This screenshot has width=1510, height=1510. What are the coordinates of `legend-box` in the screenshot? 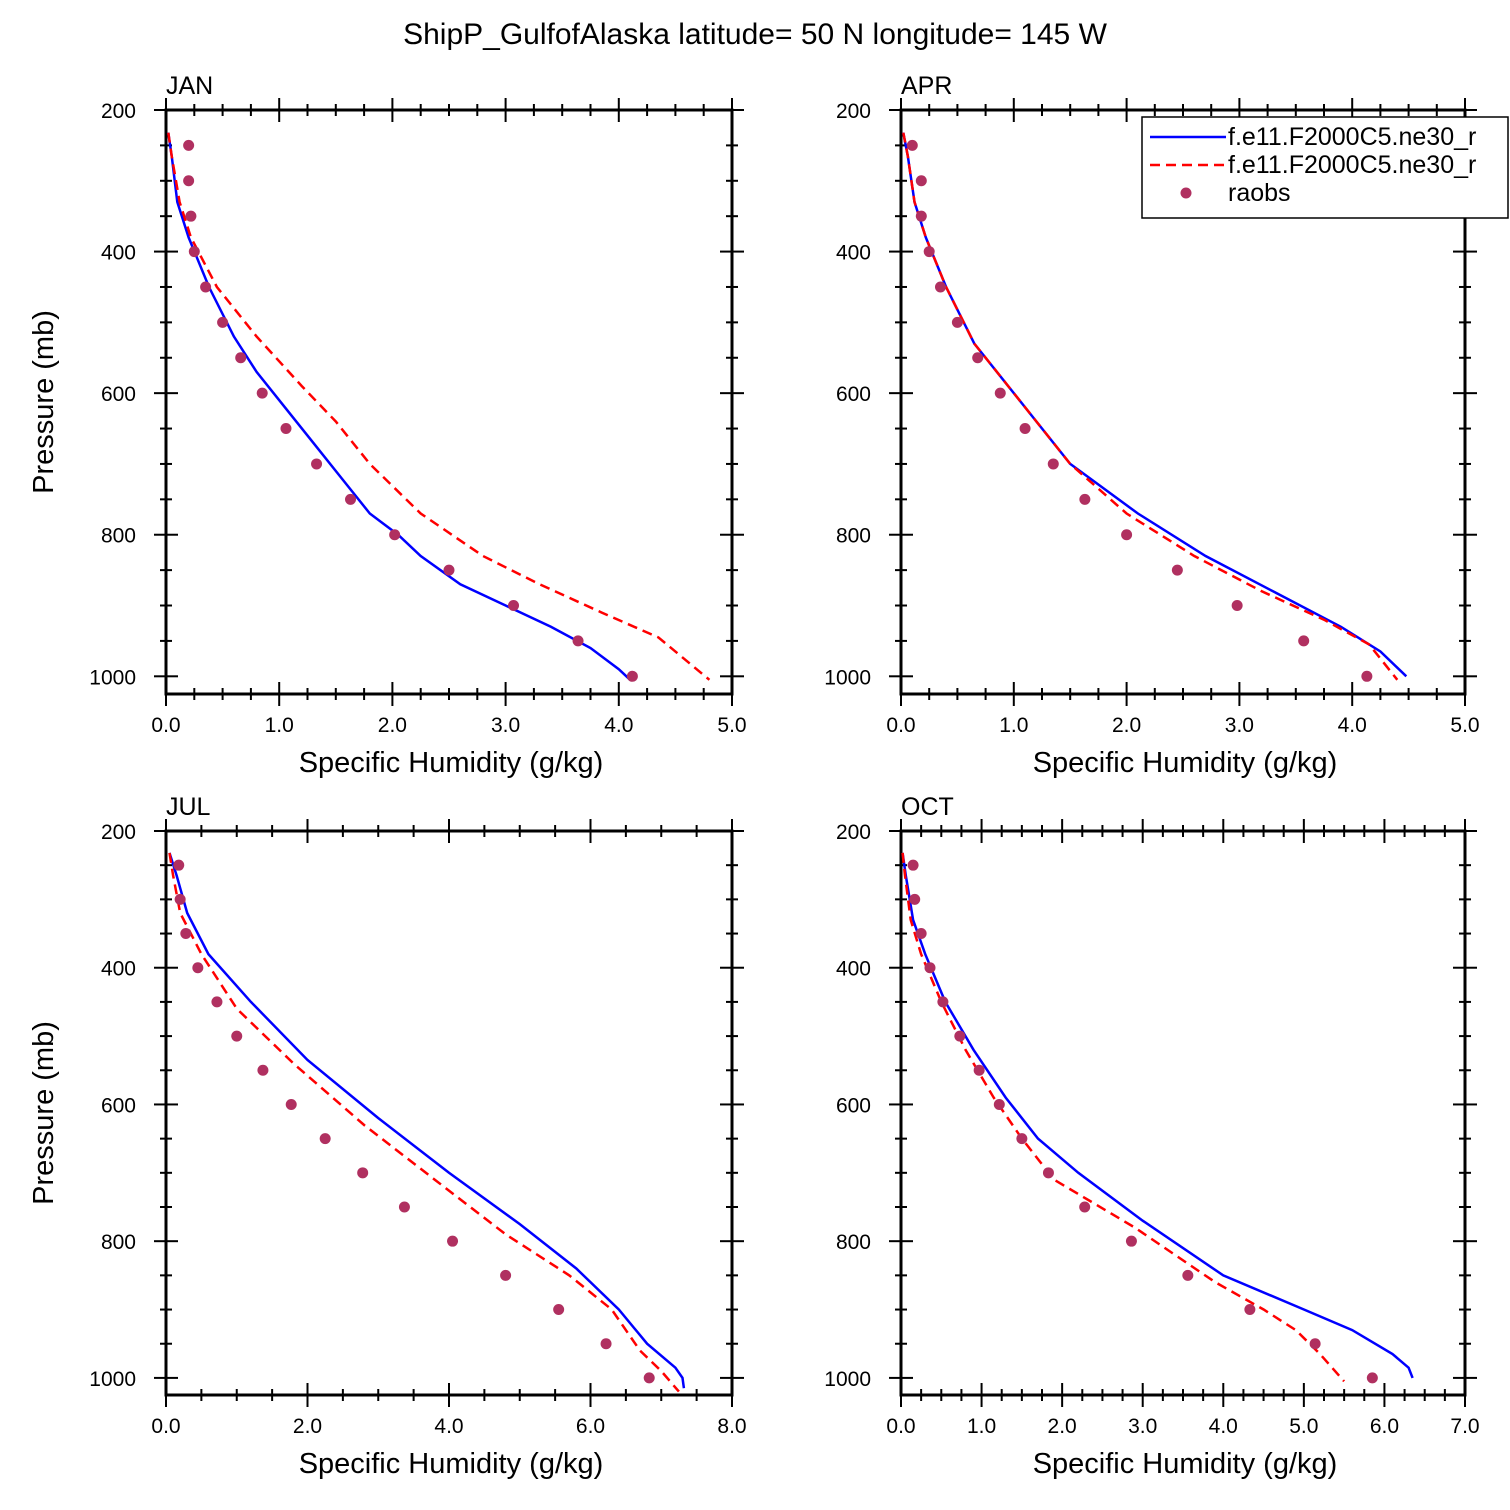 It's located at (1325, 167).